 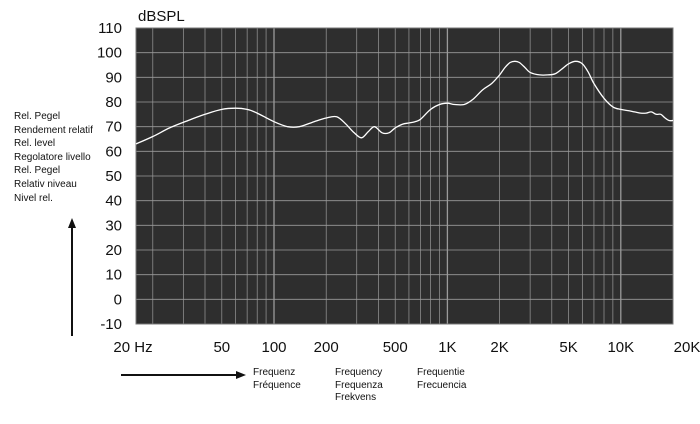 What do you see at coordinates (687, 347) in the screenshot?
I see `x-tick-label: 20K` at bounding box center [687, 347].